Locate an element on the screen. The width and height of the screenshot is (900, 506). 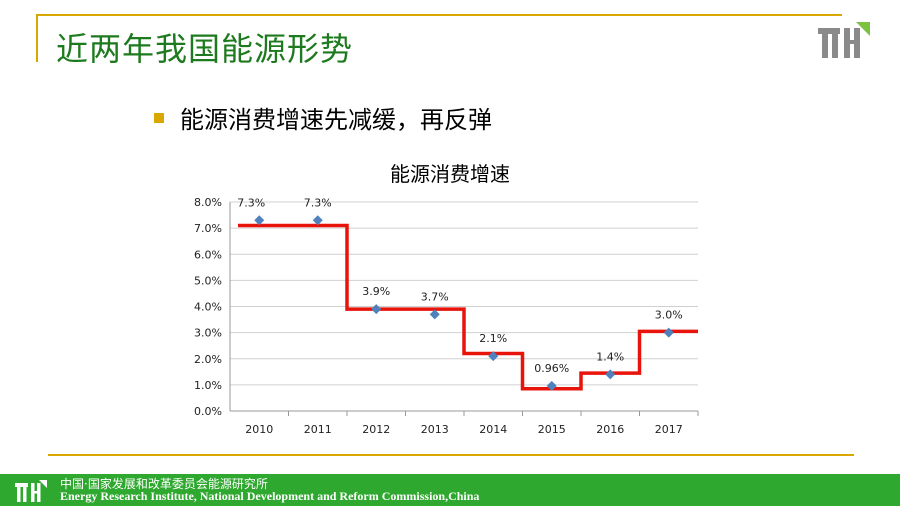
x-tick-label: 2014 is located at coordinates (493, 429).